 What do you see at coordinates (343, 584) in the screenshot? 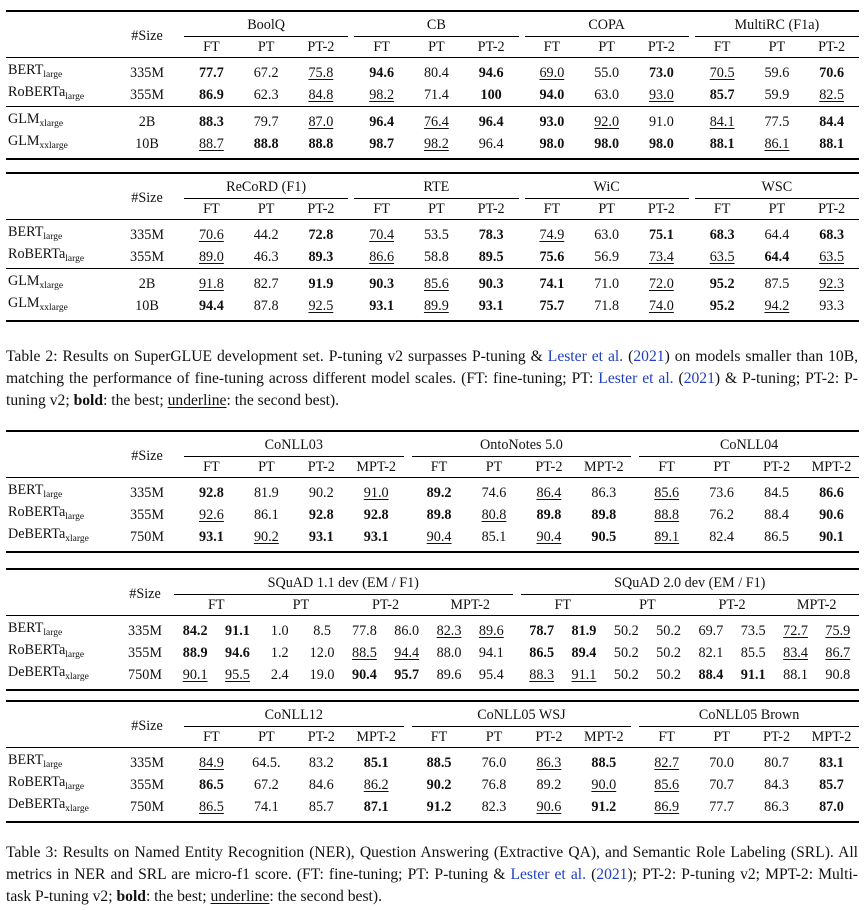
I see `group-header: SQuAD 1.1 dev (EM / F1)` at bounding box center [343, 584].